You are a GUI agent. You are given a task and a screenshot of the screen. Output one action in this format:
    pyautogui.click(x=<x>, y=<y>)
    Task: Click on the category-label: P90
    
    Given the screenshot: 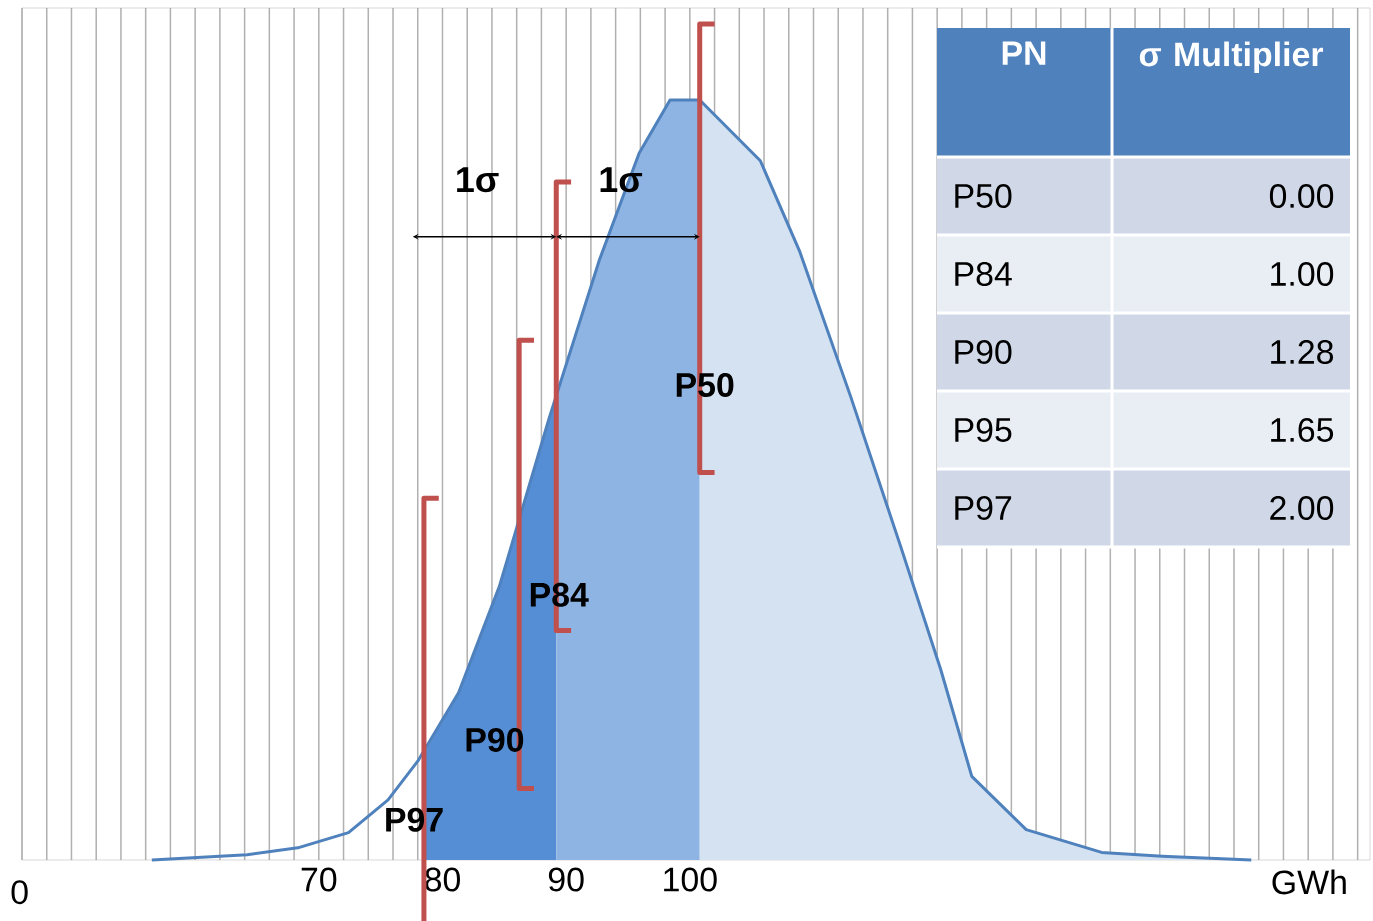 What is the action you would take?
    pyautogui.click(x=983, y=352)
    